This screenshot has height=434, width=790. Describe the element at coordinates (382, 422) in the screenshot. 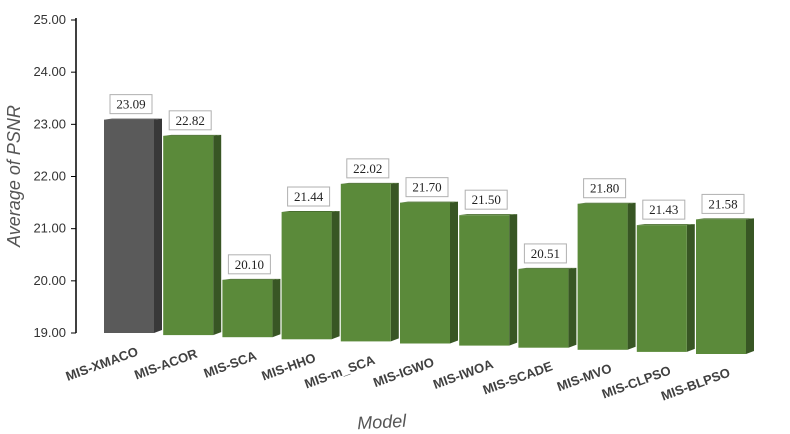

I see `x-axis-title: Model` at that location.